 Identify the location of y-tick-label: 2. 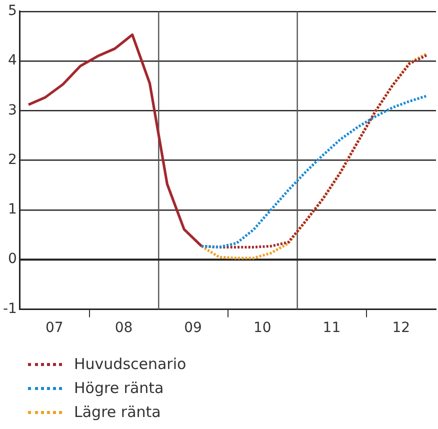
(12, 160).